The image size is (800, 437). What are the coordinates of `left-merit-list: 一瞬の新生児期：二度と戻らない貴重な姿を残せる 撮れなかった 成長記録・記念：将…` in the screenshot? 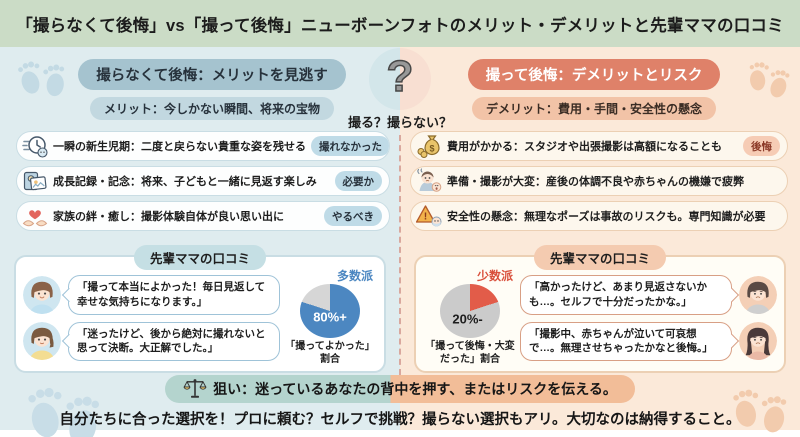 It's located at (200, 181).